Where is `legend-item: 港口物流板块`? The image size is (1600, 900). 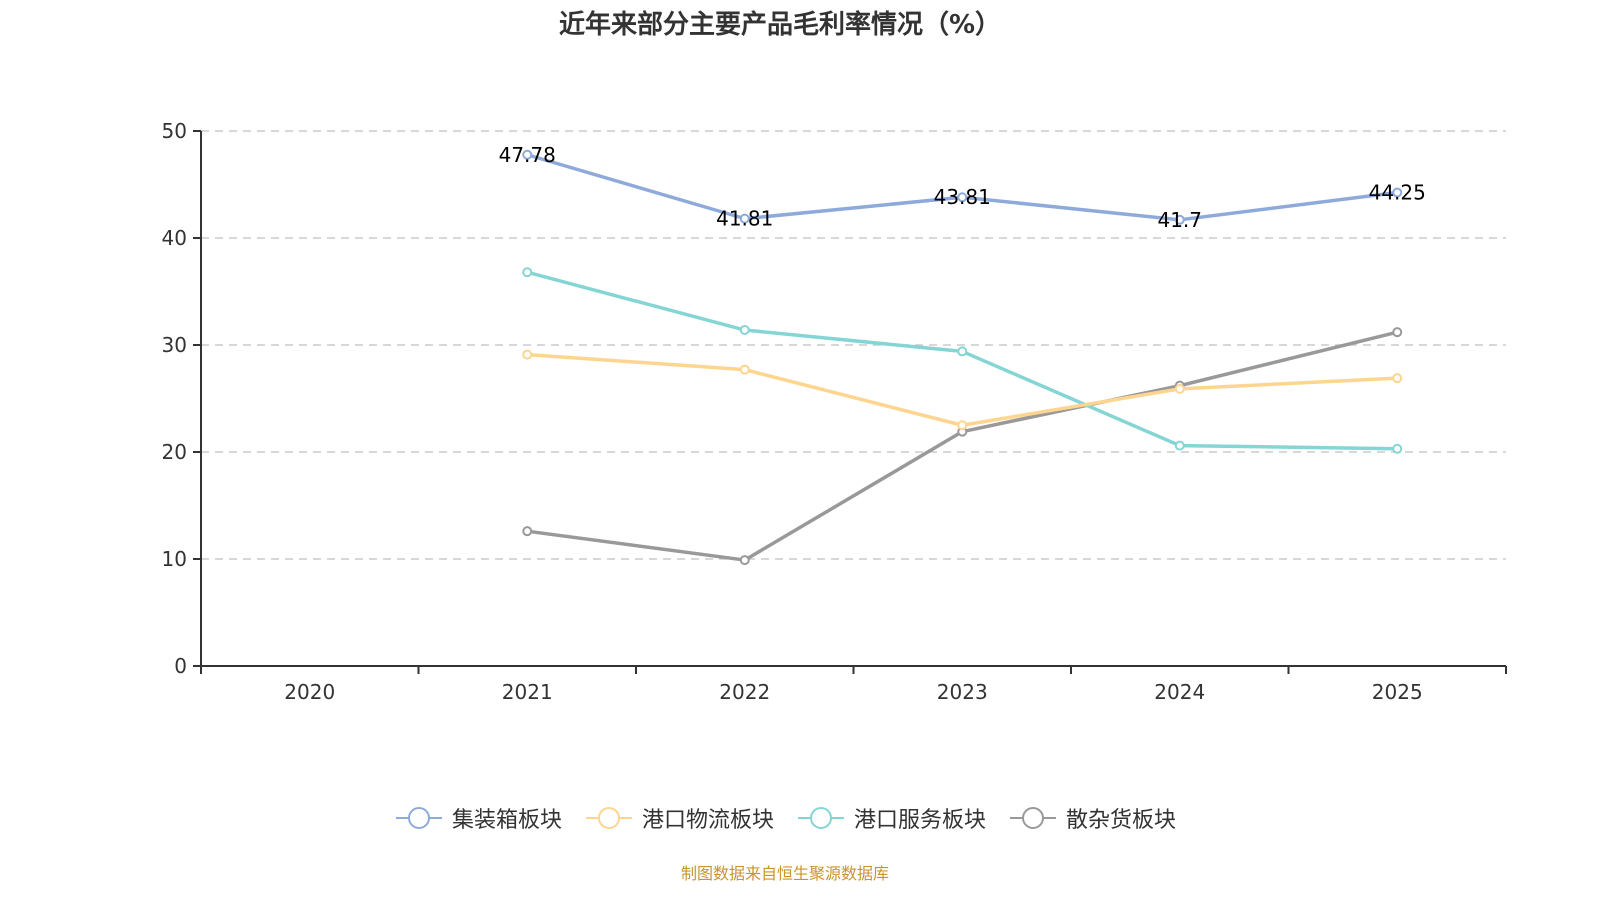
legend-item: 港口物流板块 is located at coordinates (679, 818).